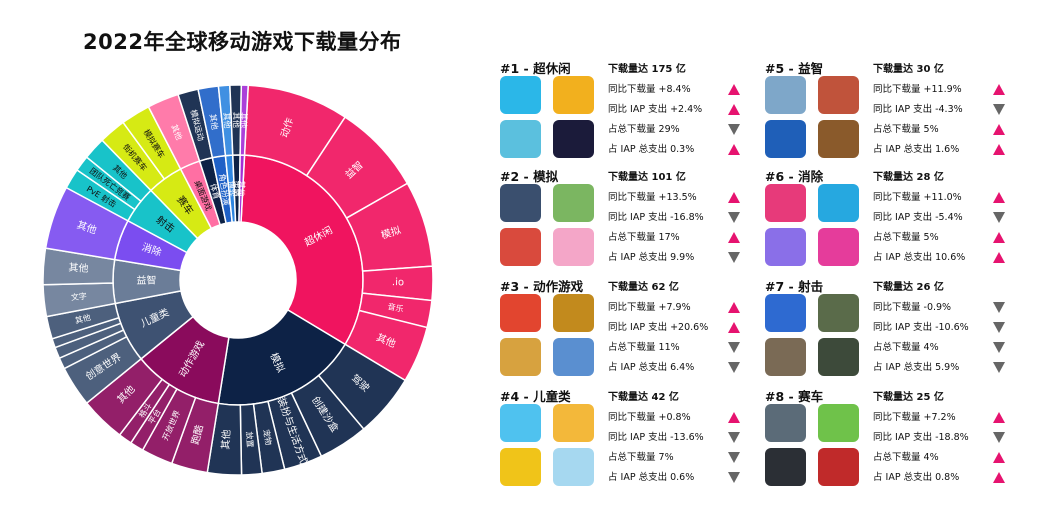  I want to click on stat-row: 同比 IAP 支出 +20.6%, so click(683, 328).